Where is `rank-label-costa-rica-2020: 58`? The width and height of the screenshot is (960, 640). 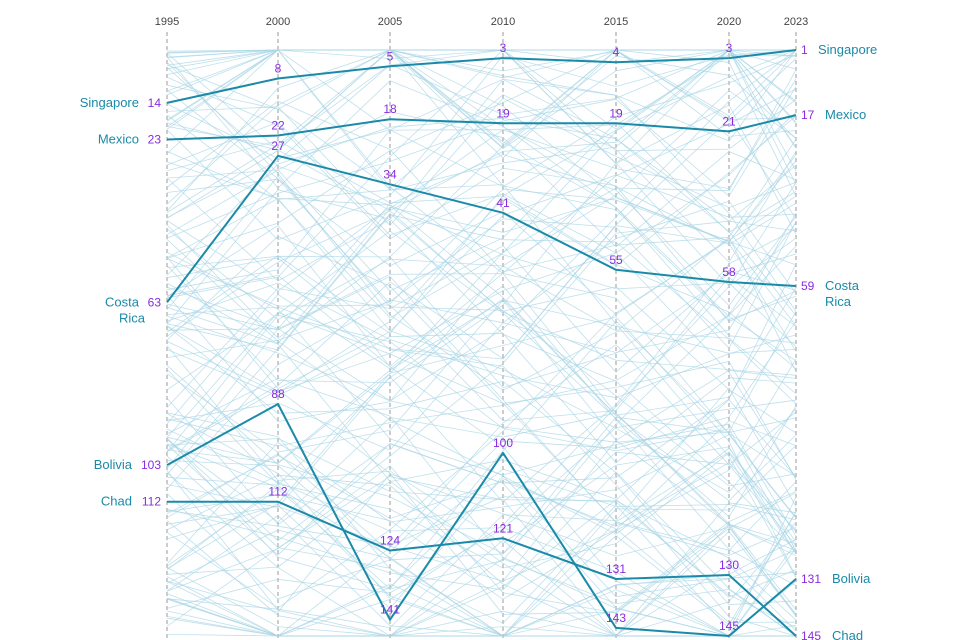 rank-label-costa-rica-2020: 58 is located at coordinates (729, 272).